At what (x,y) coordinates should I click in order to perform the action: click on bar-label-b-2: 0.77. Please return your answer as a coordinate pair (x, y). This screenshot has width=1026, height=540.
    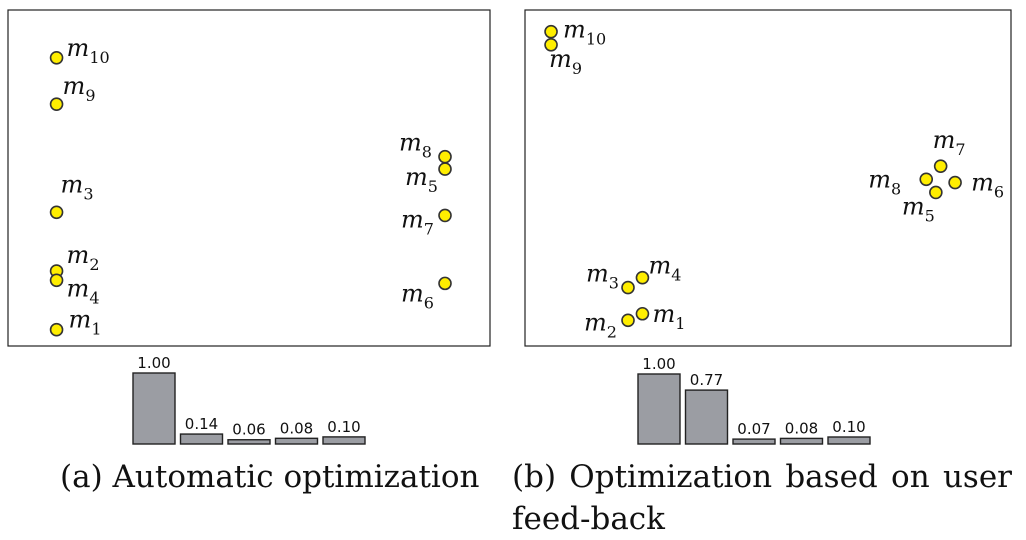
    Looking at the image, I should click on (706, 380).